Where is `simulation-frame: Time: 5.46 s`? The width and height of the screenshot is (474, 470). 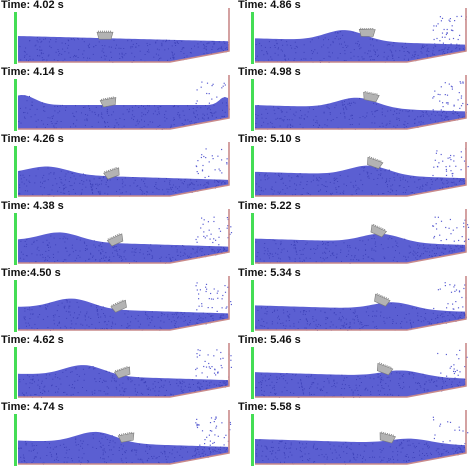
simulation-frame: Time: 5.46 s is located at coordinates (355, 368).